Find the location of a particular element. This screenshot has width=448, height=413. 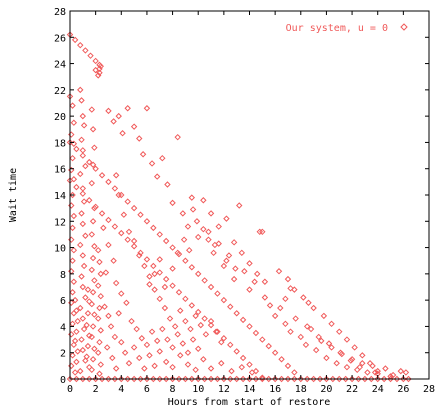

x-tick-label: 14 is located at coordinates (249, 389).